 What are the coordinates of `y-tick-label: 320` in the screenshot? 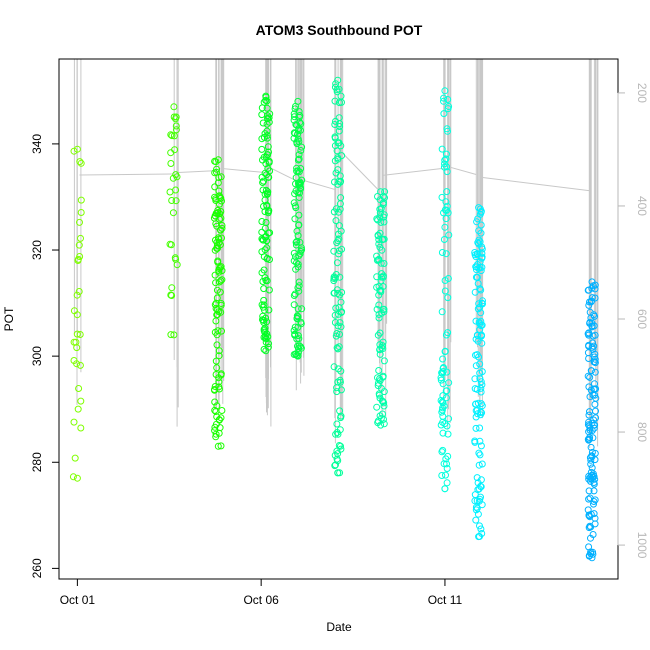 It's located at (37, 250).